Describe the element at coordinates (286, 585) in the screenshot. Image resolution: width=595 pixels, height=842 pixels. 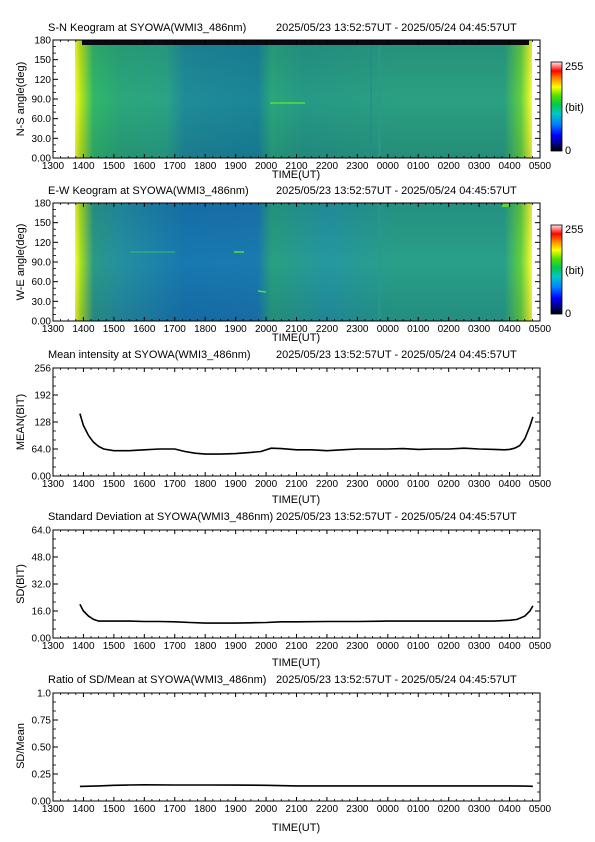
I see `sd-y-axis: 0.00 16.0 32.0 48.0 64.0` at that location.